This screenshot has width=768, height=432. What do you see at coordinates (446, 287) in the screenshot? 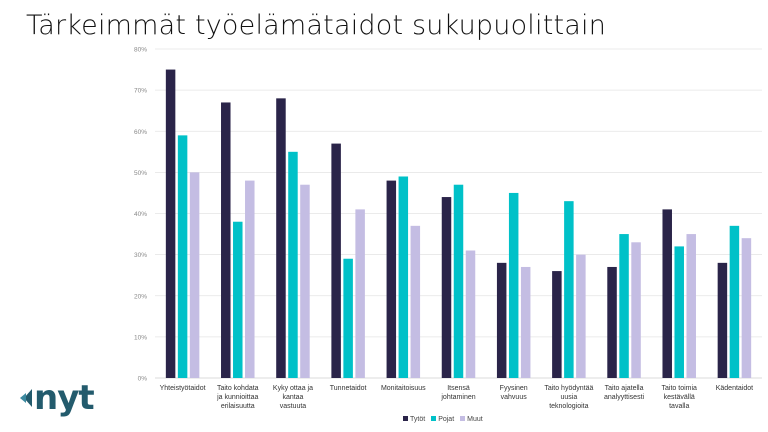
I see `bar-tytöt-5` at bounding box center [446, 287].